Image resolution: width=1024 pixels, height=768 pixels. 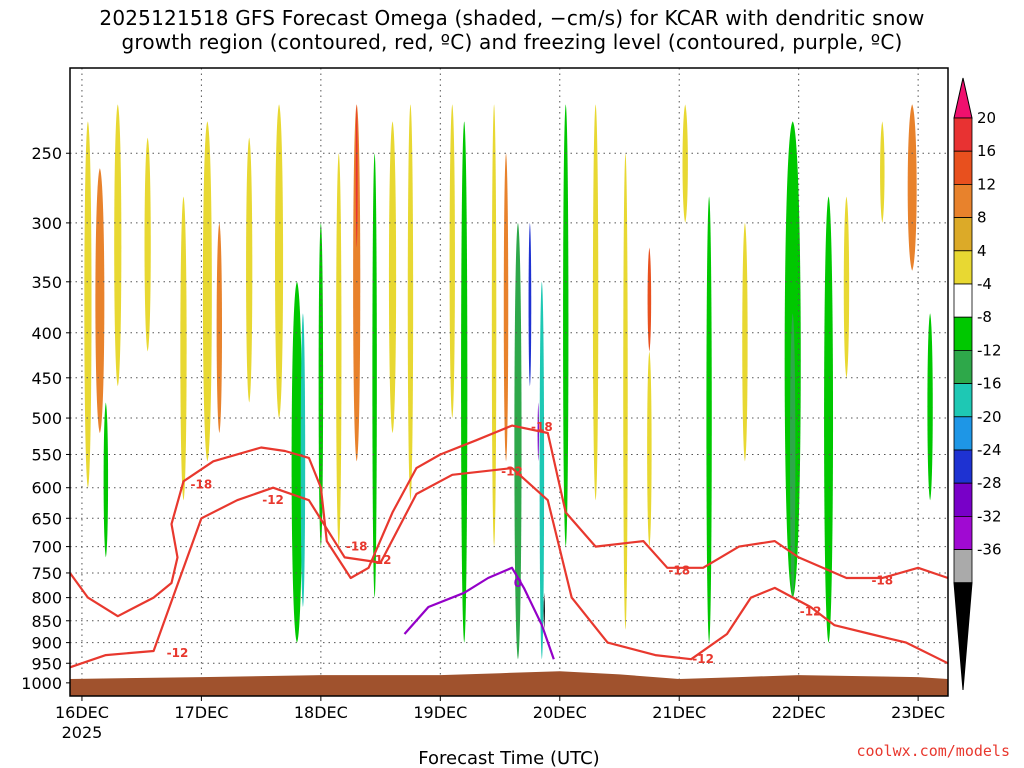 I want to click on colorbar-label-16: 16, so click(x=986, y=151).